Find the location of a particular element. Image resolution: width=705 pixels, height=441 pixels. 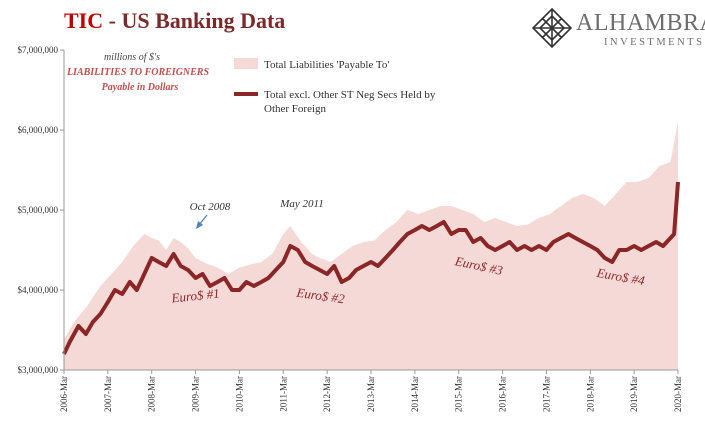

x-tick-label: 2012-Mar is located at coordinates (327, 394).